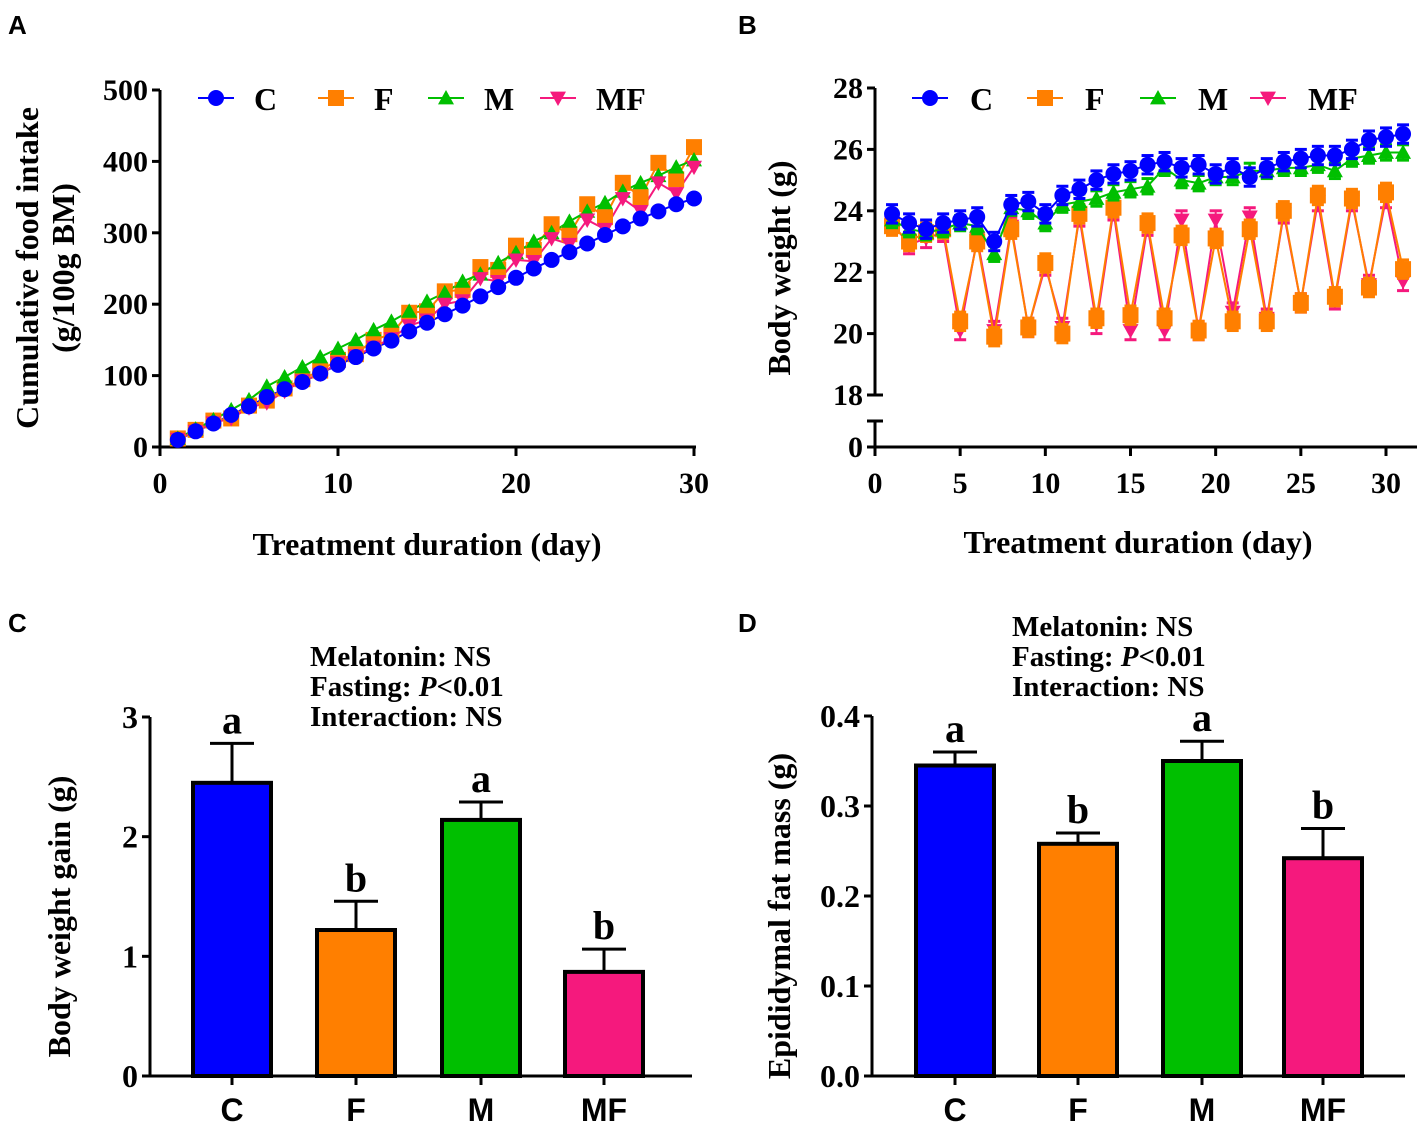  What do you see at coordinates (1131, 483) in the screenshot?
I see `x-tick-label: 15` at bounding box center [1131, 483].